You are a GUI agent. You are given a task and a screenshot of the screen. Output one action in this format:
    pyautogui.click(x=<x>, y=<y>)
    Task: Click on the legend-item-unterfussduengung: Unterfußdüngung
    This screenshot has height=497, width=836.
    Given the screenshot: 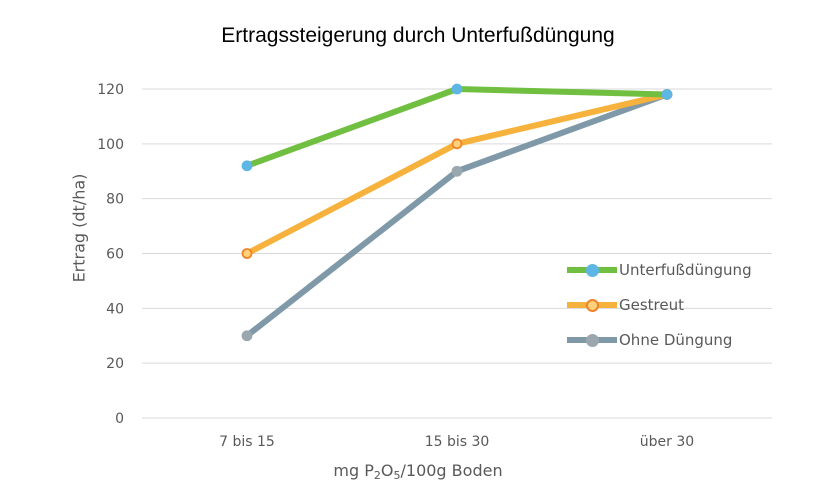 What is the action you would take?
    pyautogui.click(x=659, y=269)
    